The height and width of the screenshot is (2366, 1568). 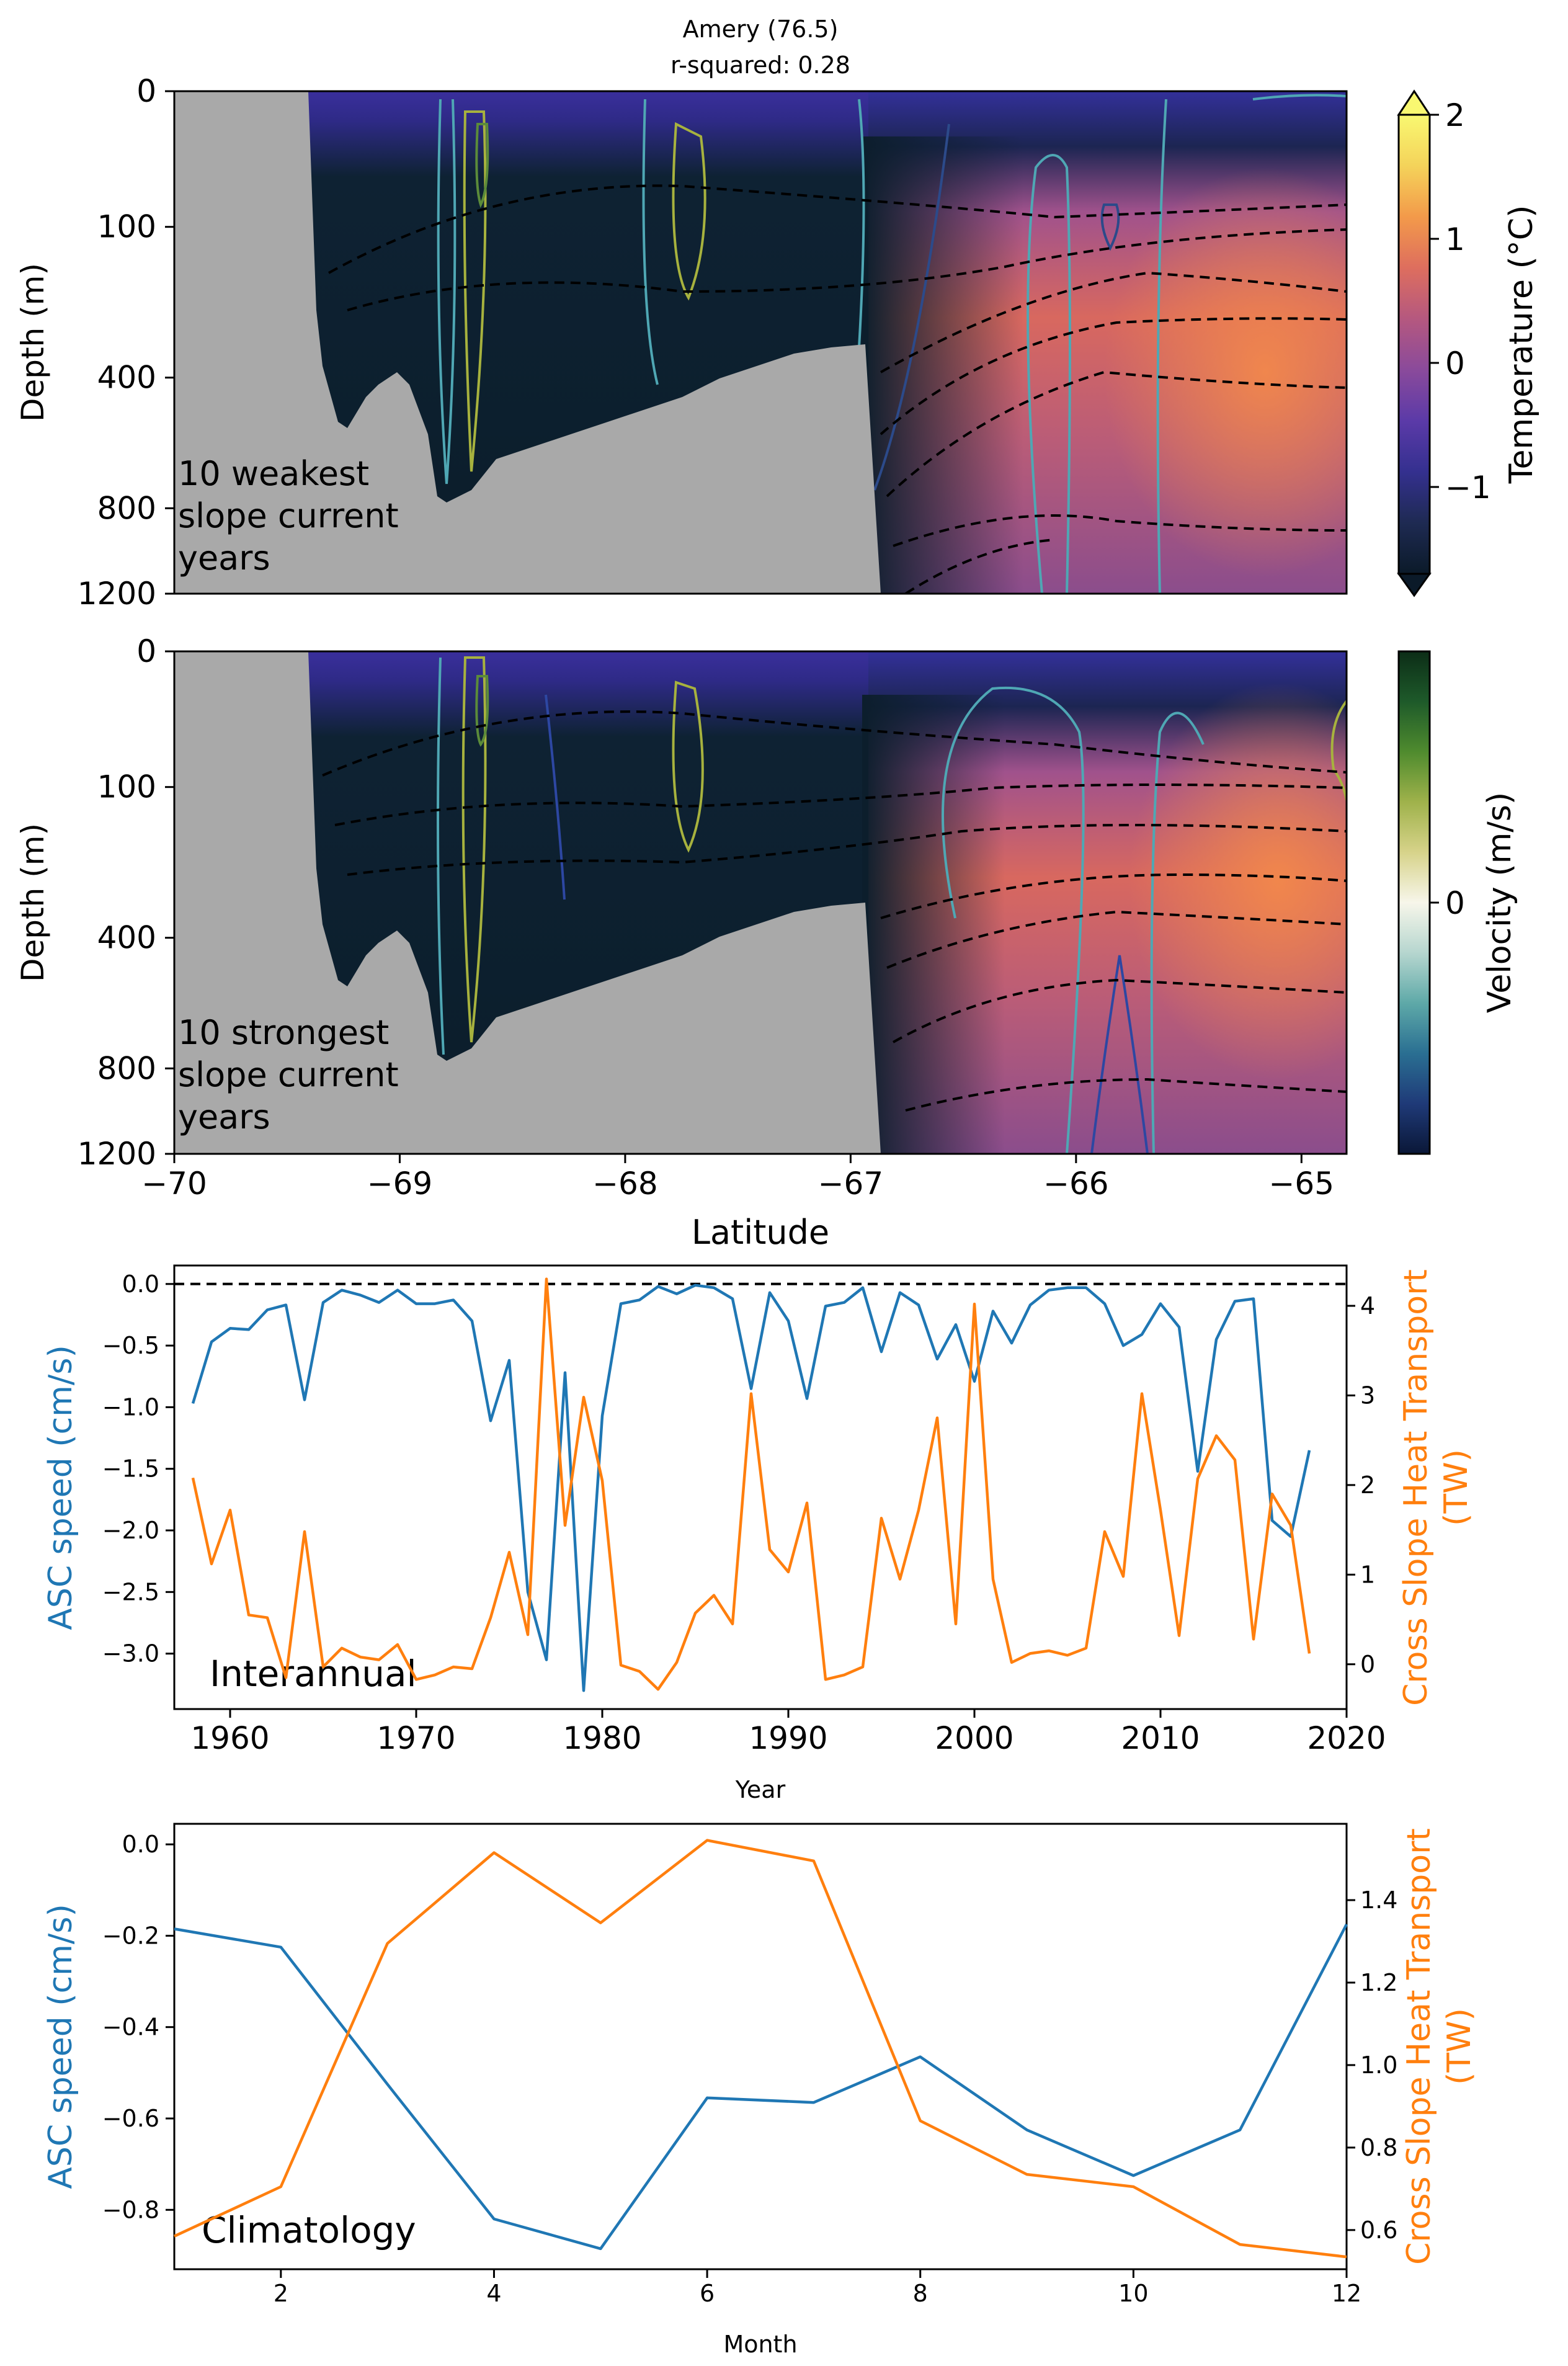 I want to click on x-axis-label: Year, so click(x=760, y=1789).